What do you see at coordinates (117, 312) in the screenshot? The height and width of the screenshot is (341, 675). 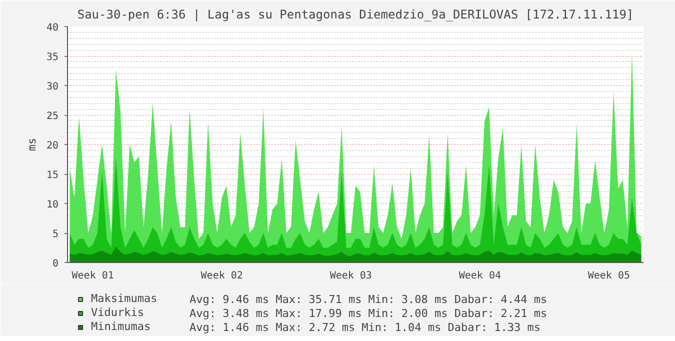 I see `legend-label: Vidurkis` at bounding box center [117, 312].